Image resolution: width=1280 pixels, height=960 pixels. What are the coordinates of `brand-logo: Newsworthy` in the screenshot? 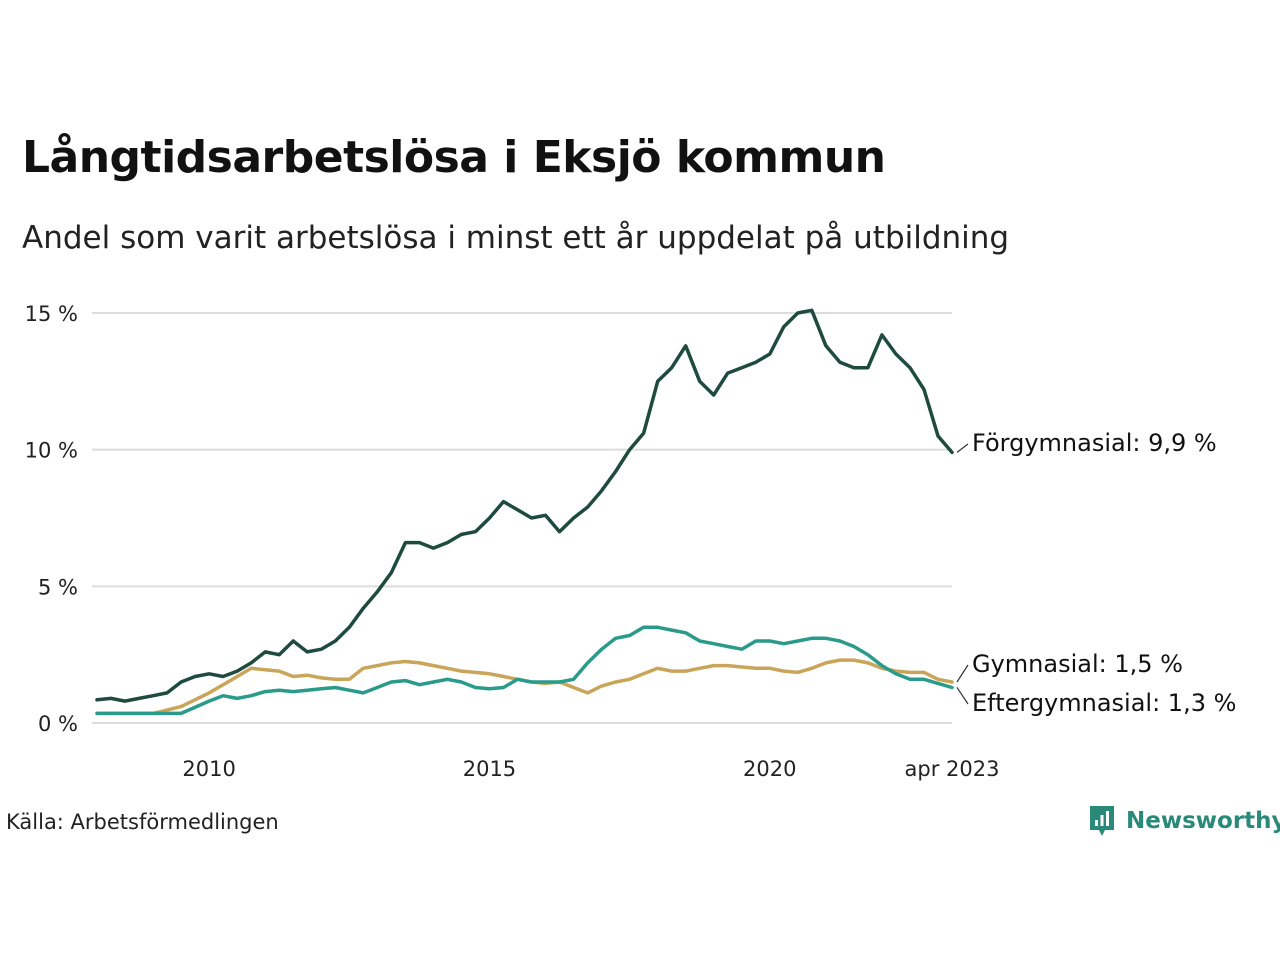 It's located at (1184, 821).